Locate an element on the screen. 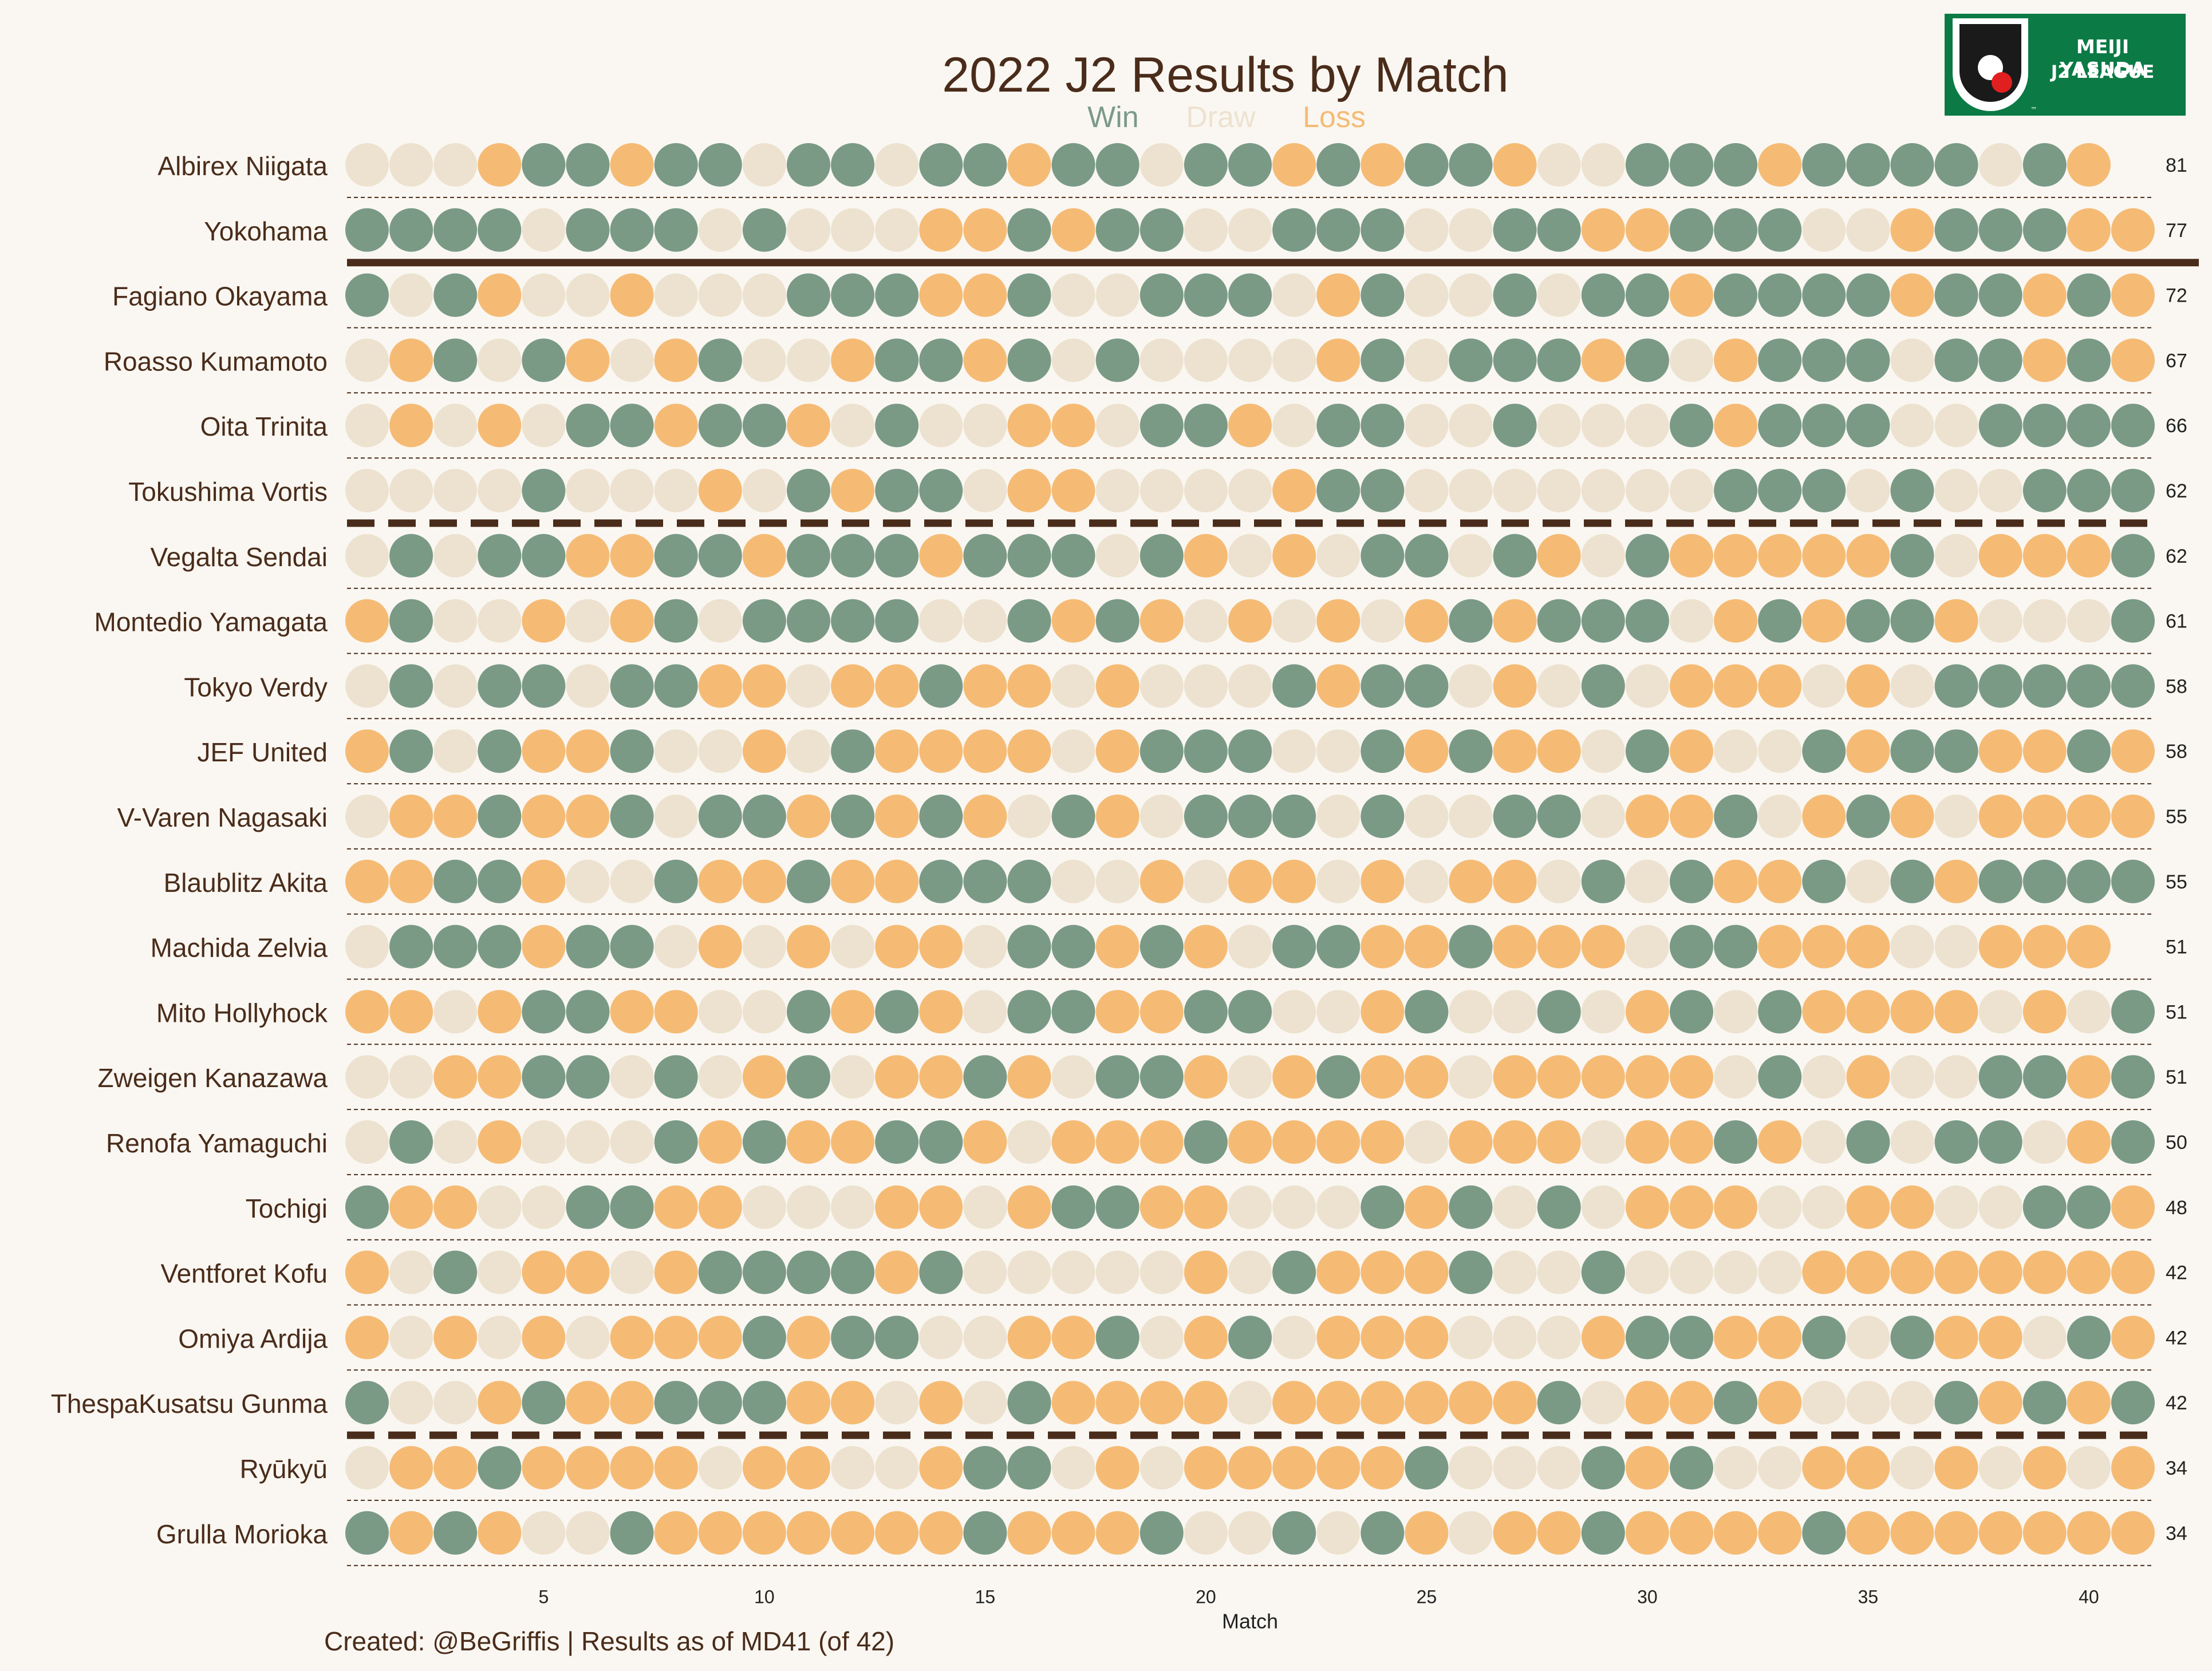 This screenshot has height=1671, width=2212. team-name-label: ThespaKusatsu Gunma is located at coordinates (189, 1404).